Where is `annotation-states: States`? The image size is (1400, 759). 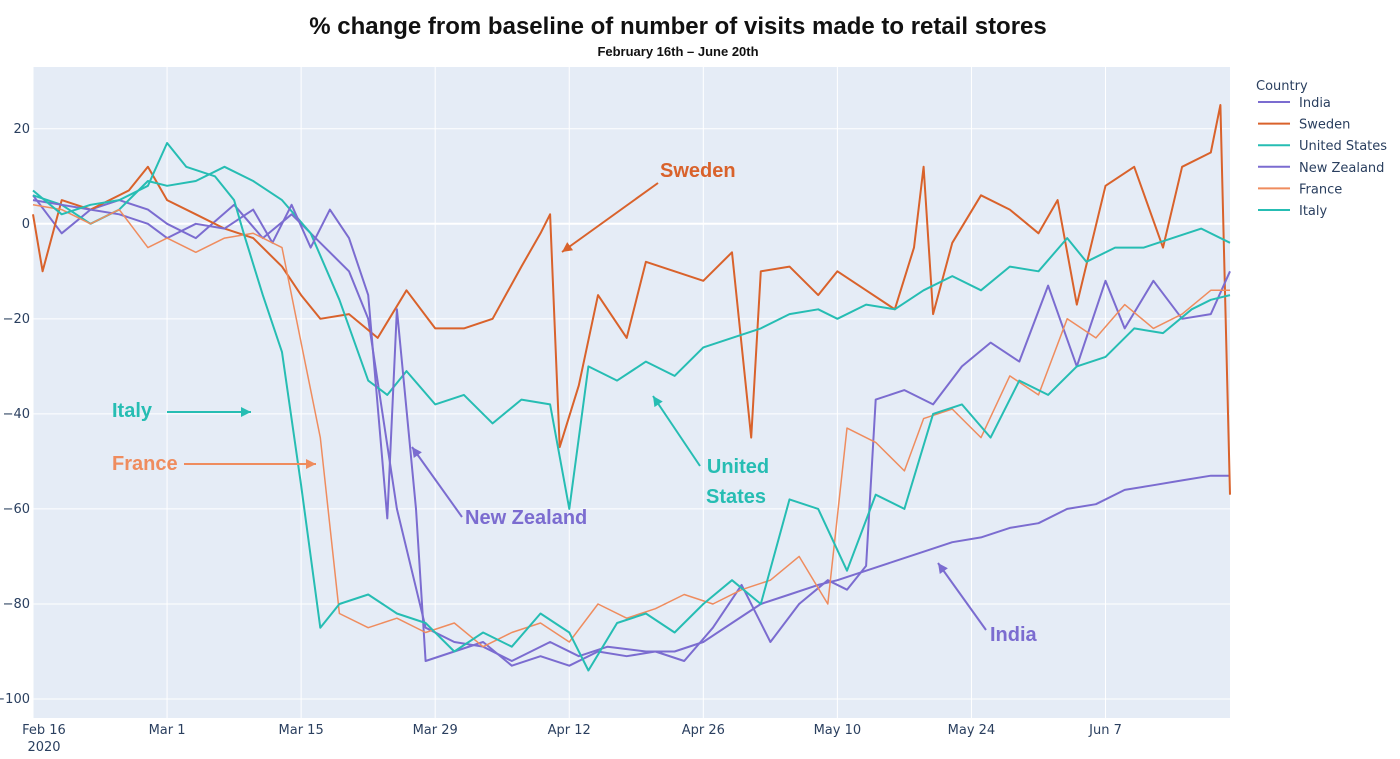 annotation-states: States is located at coordinates (736, 497).